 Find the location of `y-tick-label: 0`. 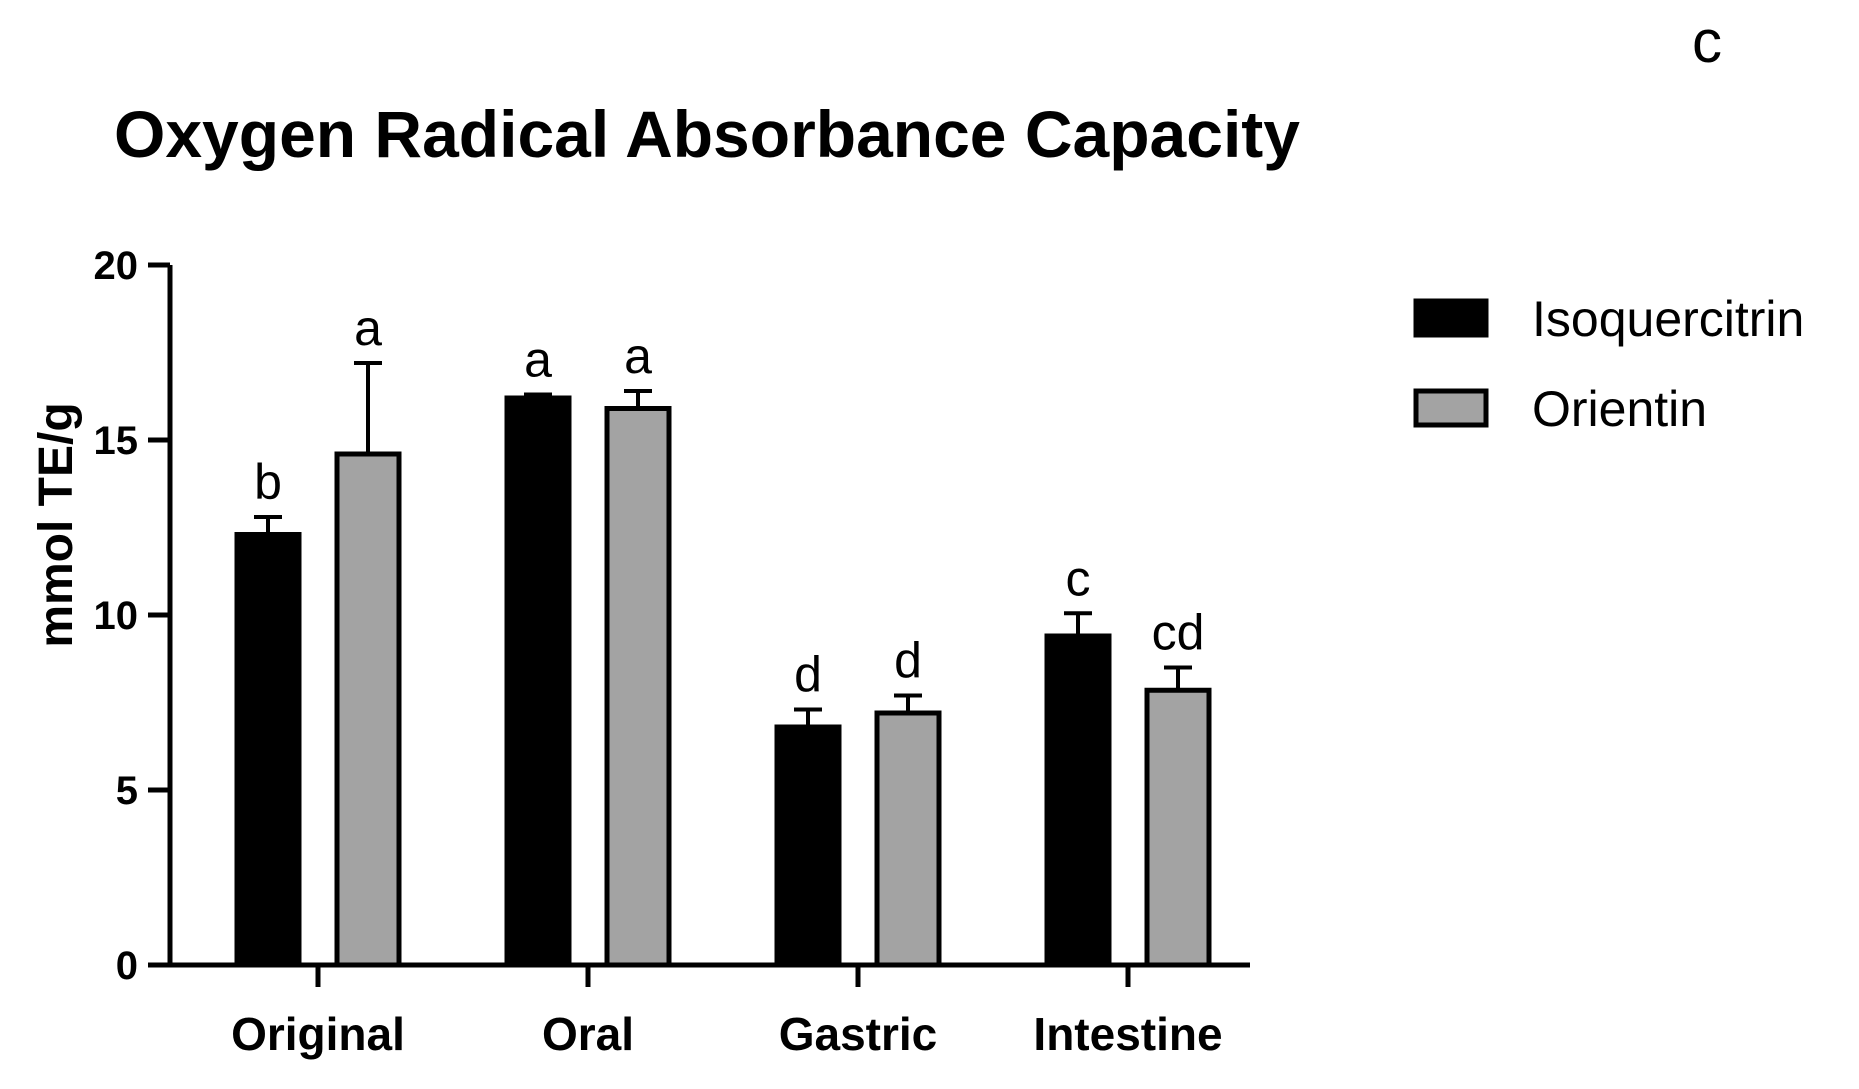

y-tick-label: 0 is located at coordinates (127, 966).